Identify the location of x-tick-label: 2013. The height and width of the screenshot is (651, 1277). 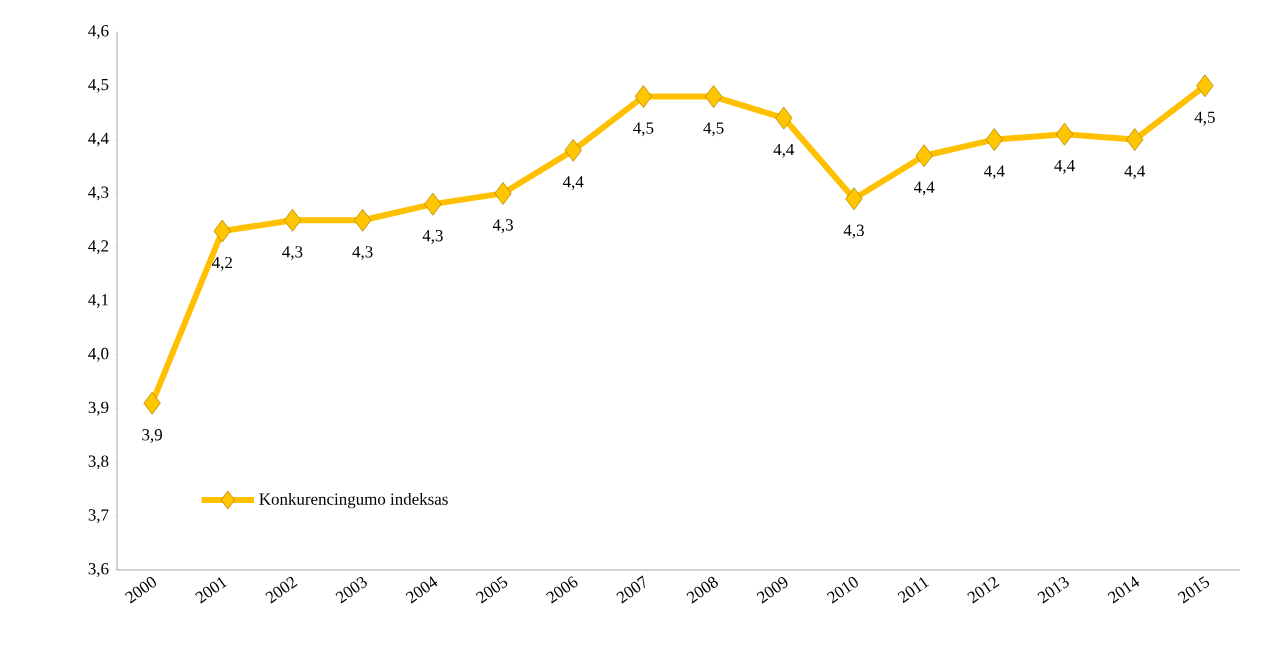
(1053, 590).